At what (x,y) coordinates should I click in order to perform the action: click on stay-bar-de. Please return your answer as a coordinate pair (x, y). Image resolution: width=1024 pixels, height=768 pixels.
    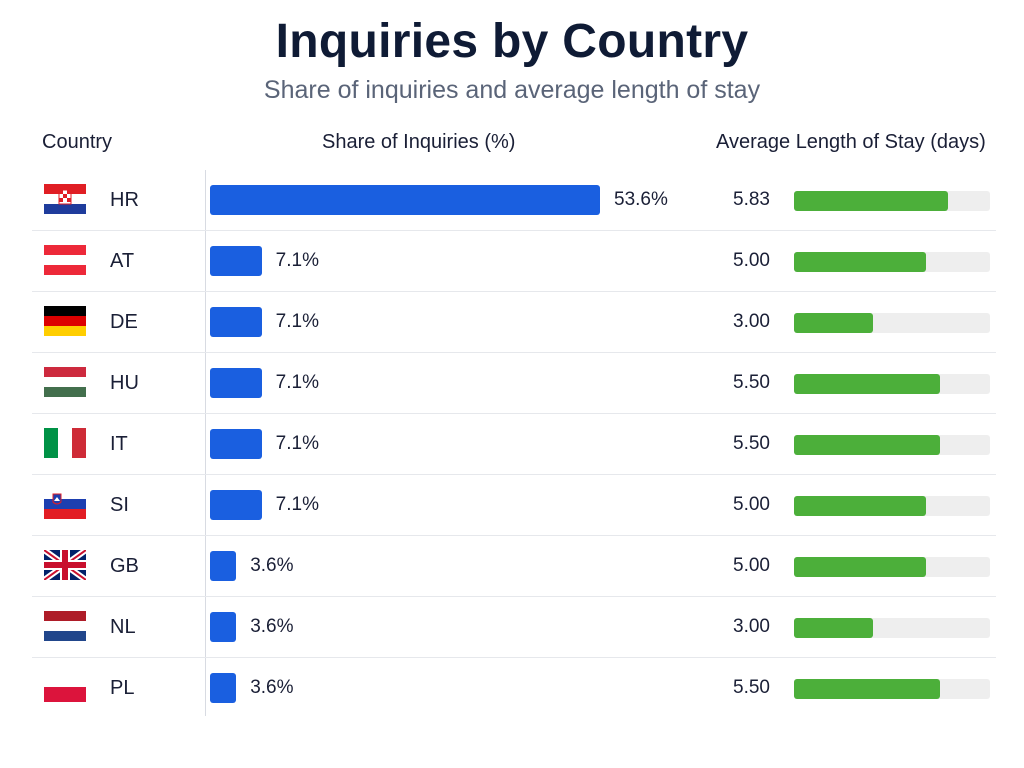
    Looking at the image, I should click on (834, 323).